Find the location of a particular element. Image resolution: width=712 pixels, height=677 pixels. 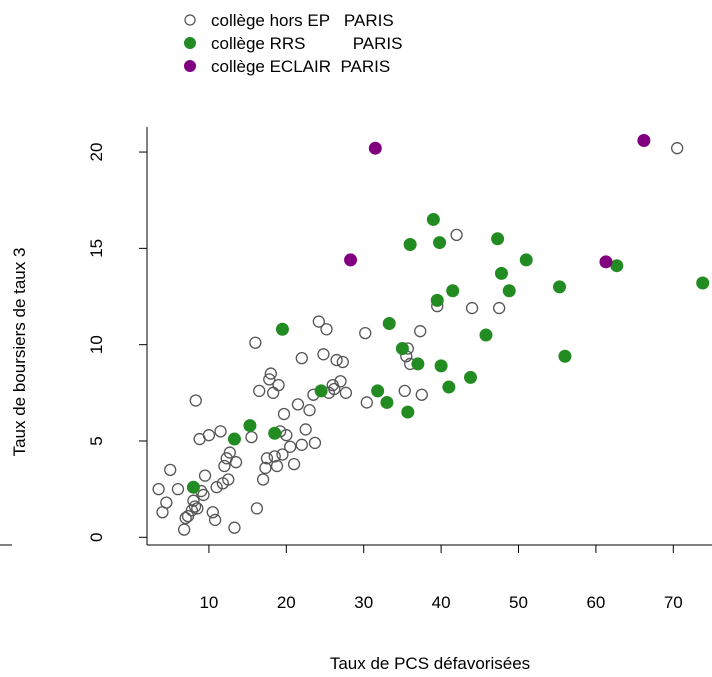

x-tick-label: 30 is located at coordinates (363, 602).